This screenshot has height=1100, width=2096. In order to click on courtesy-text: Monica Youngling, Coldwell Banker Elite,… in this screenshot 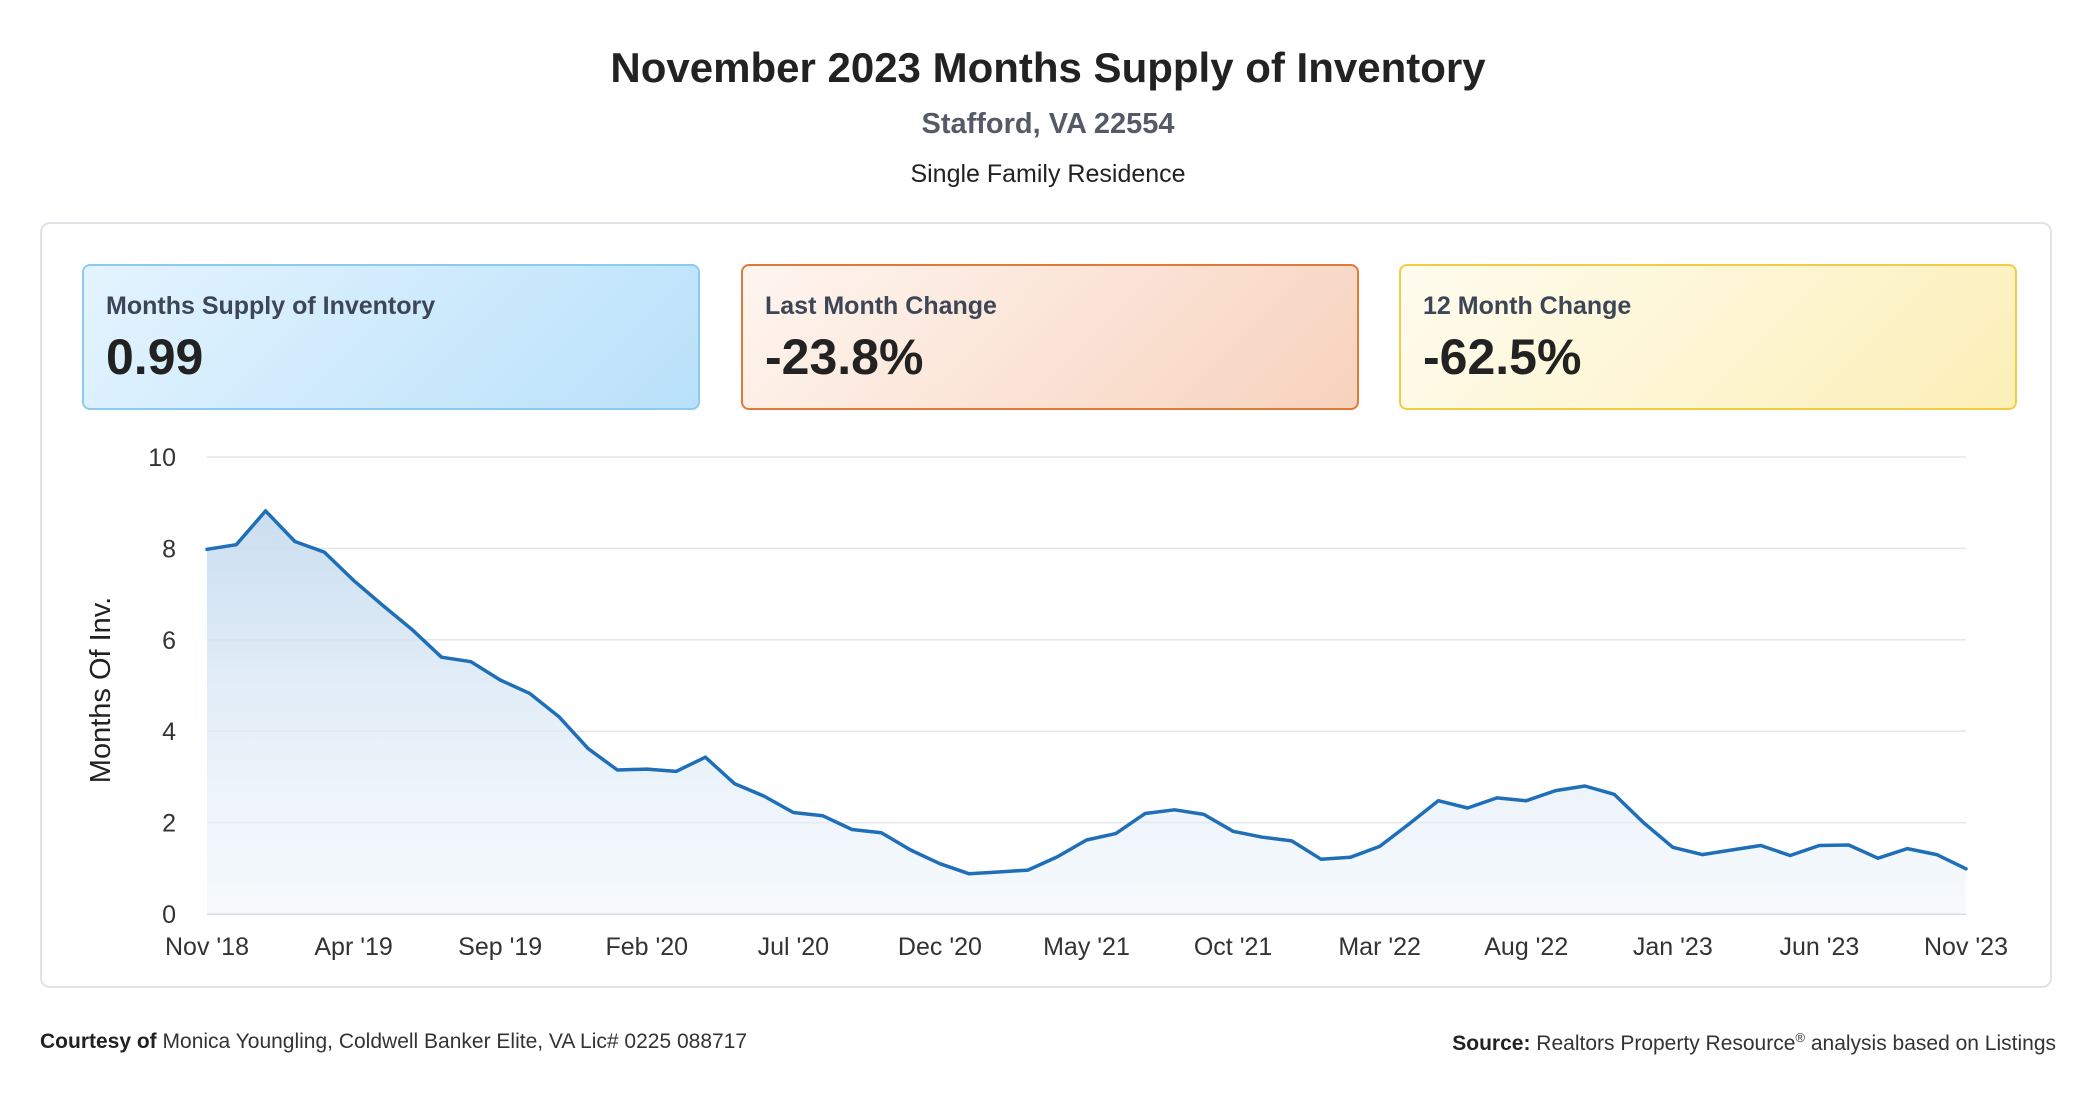, I will do `click(455, 1041)`.